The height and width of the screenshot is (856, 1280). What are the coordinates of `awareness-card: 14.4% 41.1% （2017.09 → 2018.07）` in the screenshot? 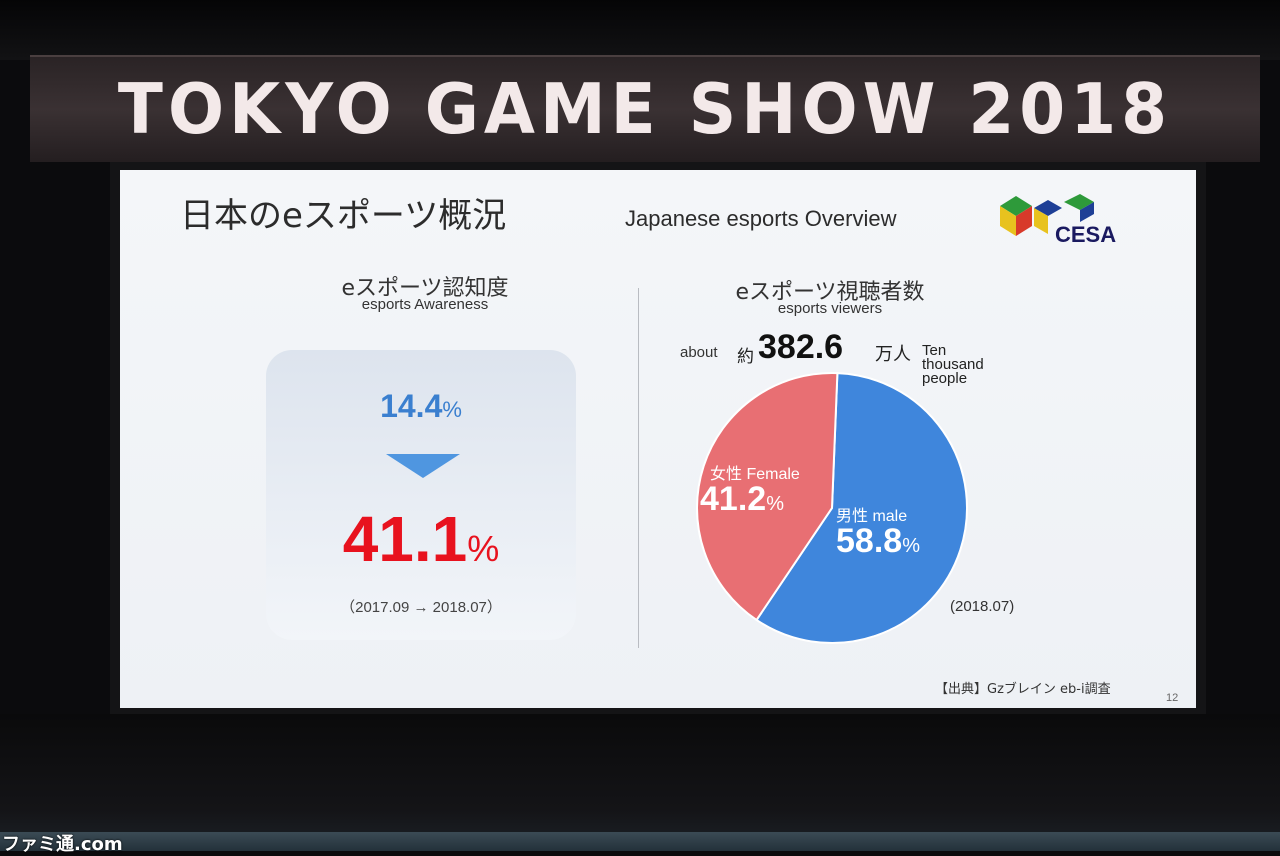 It's located at (421, 495).